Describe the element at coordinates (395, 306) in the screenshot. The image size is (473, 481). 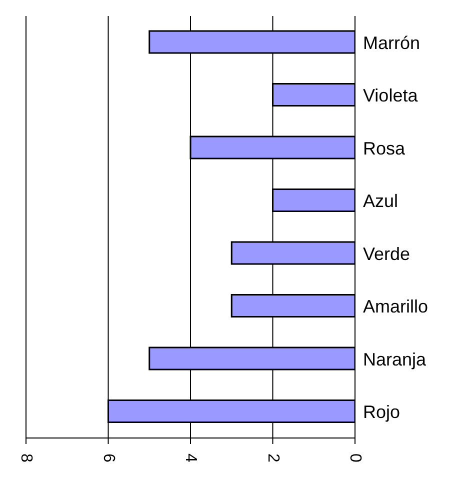
I see `y-tick-label: Amarillo` at that location.